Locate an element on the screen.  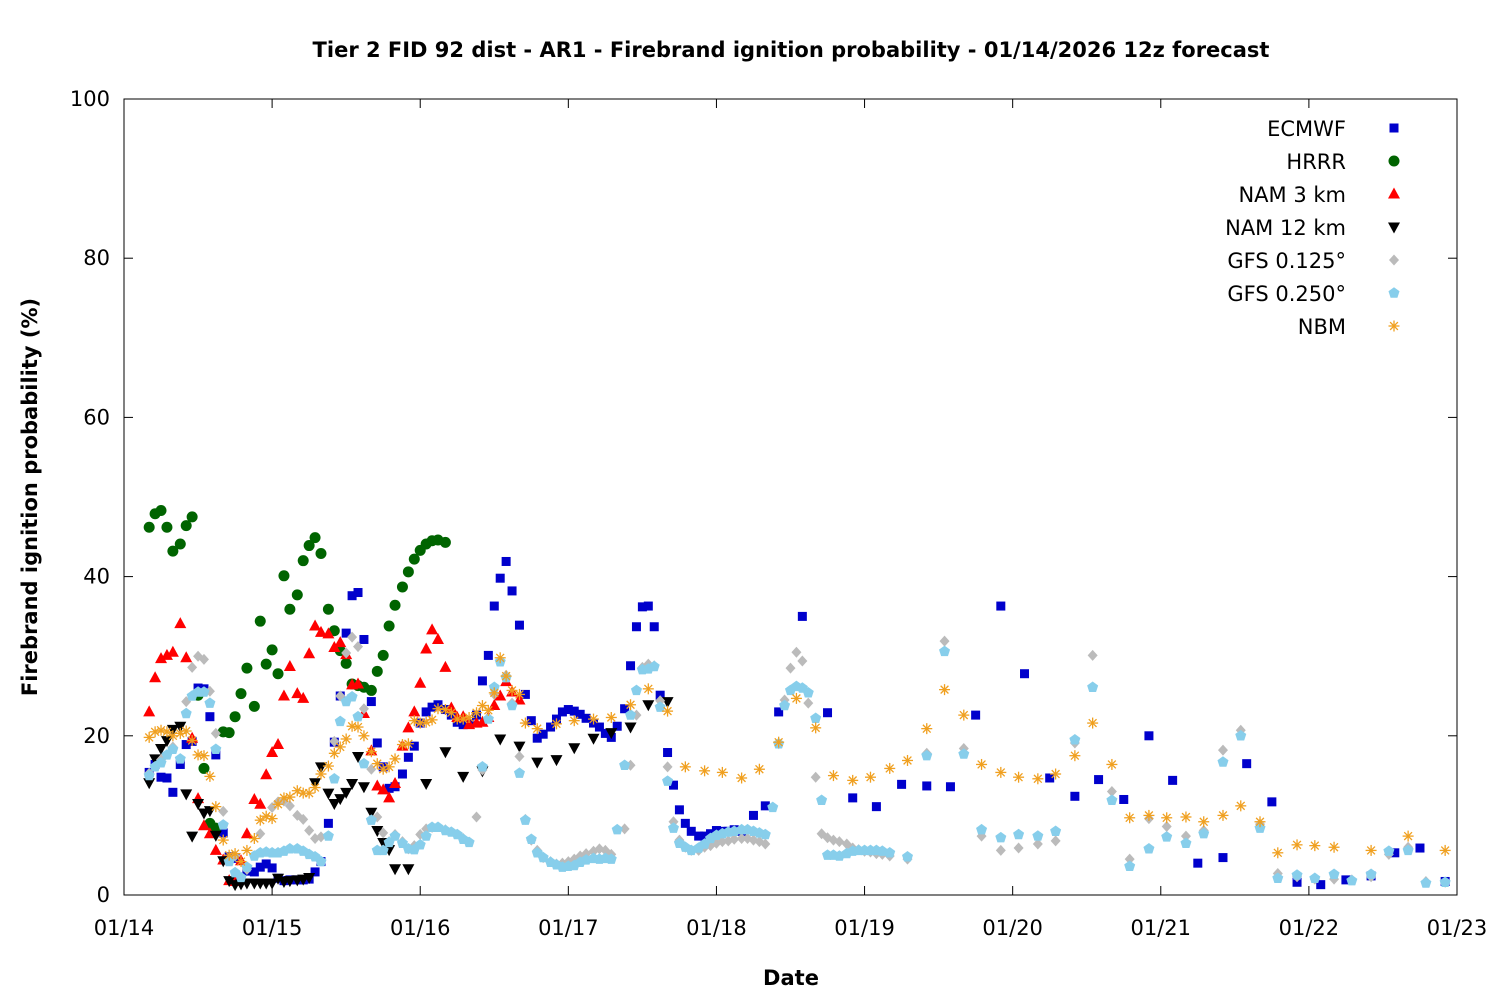
legend-label: NAM 12 km is located at coordinates (1285, 228).